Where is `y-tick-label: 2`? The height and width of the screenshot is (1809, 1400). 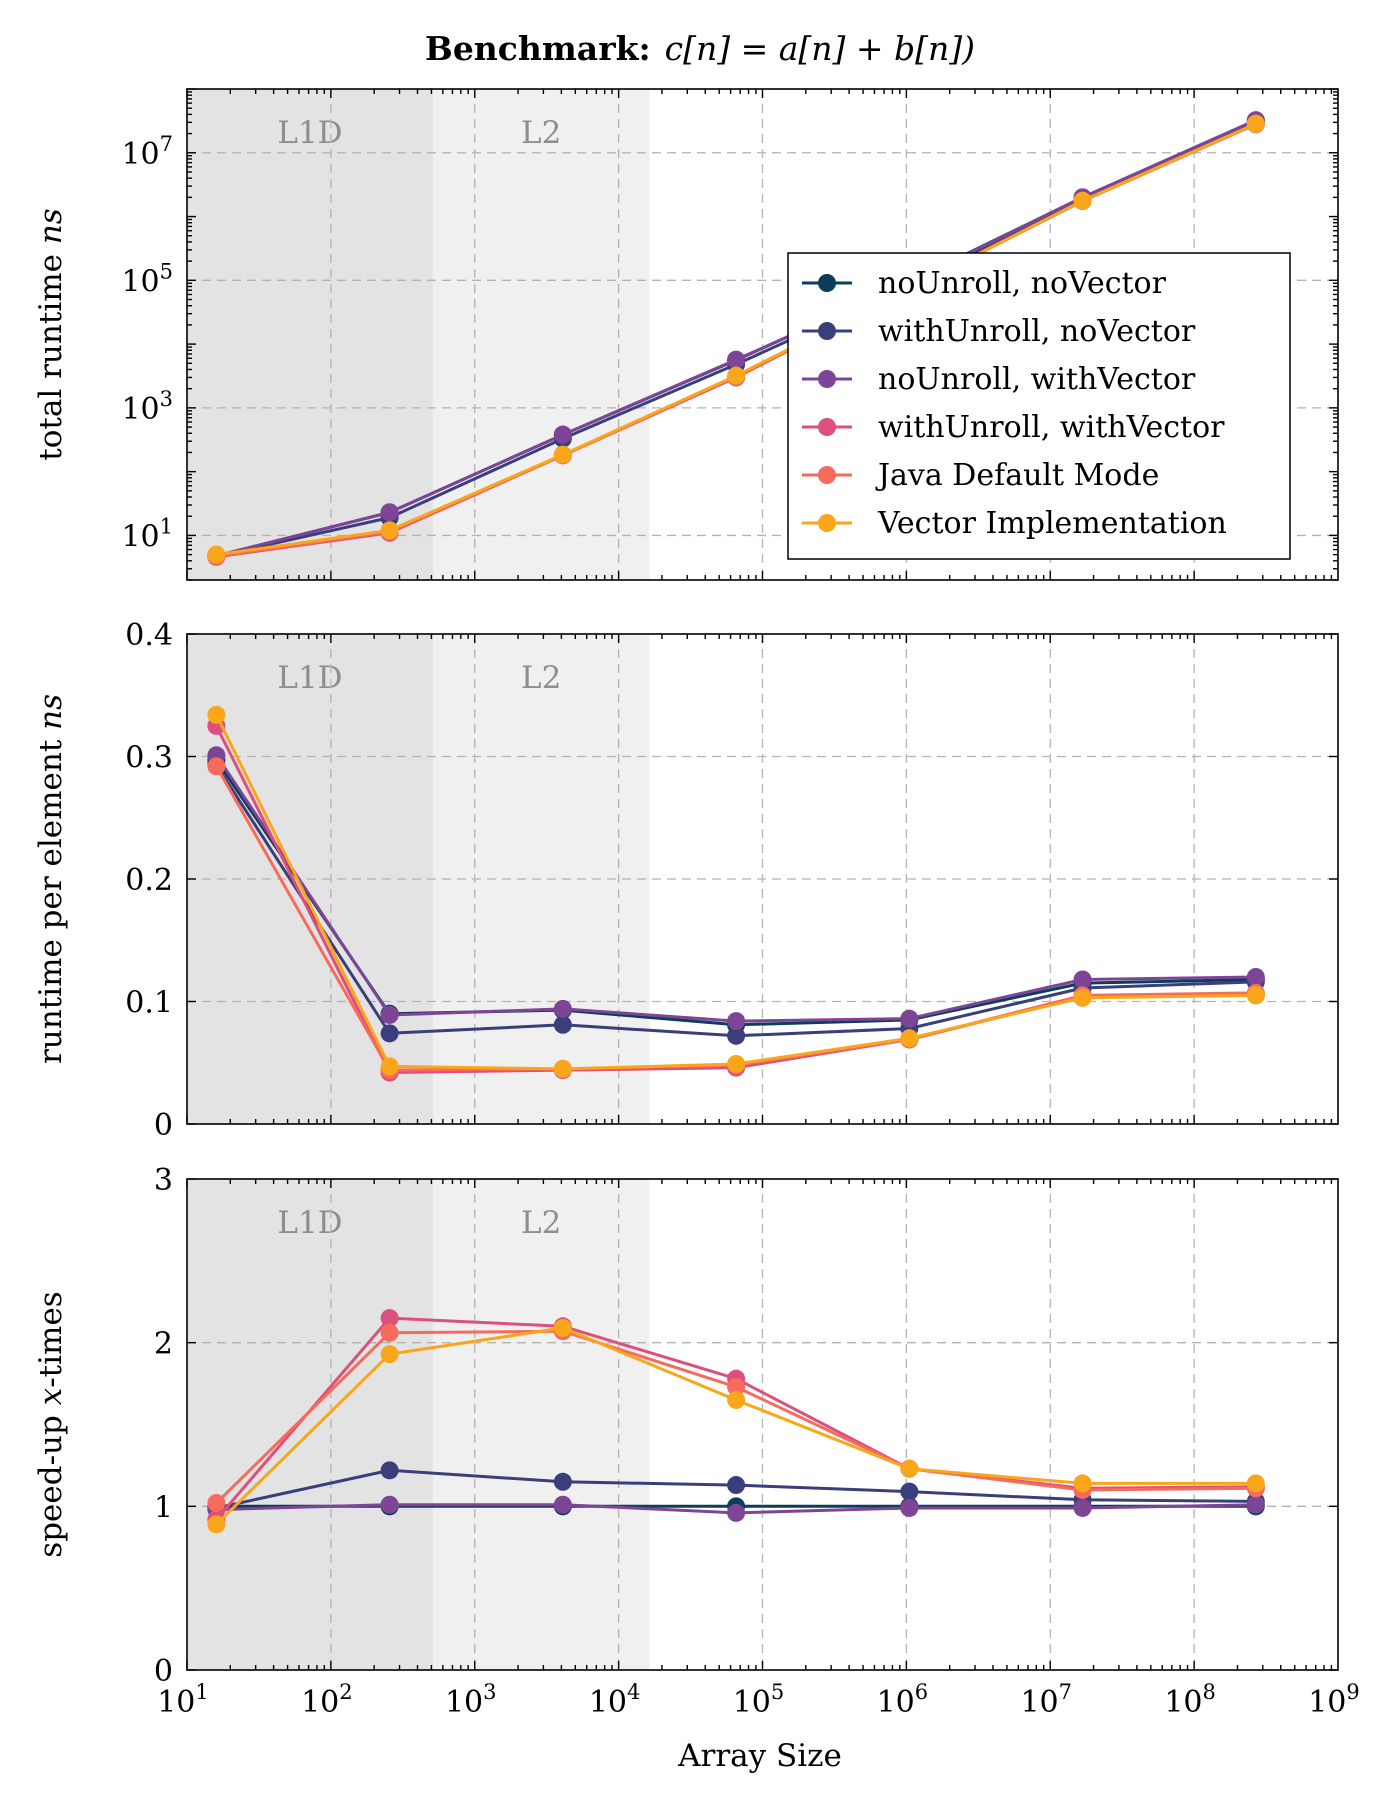
y-tick-label: 2 is located at coordinates (163, 1344).